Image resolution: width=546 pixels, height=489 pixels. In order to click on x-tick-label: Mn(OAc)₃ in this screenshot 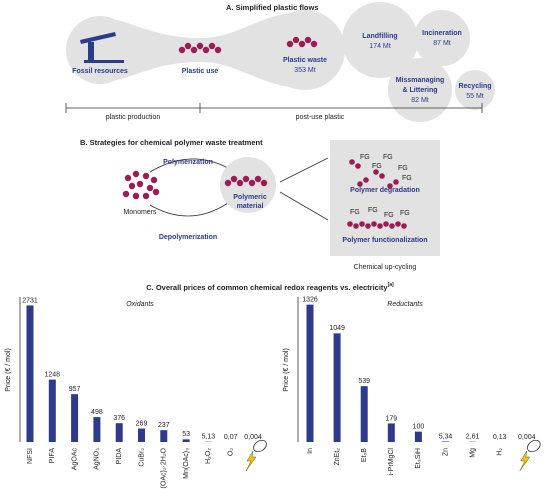, I will do `click(186, 463)`.